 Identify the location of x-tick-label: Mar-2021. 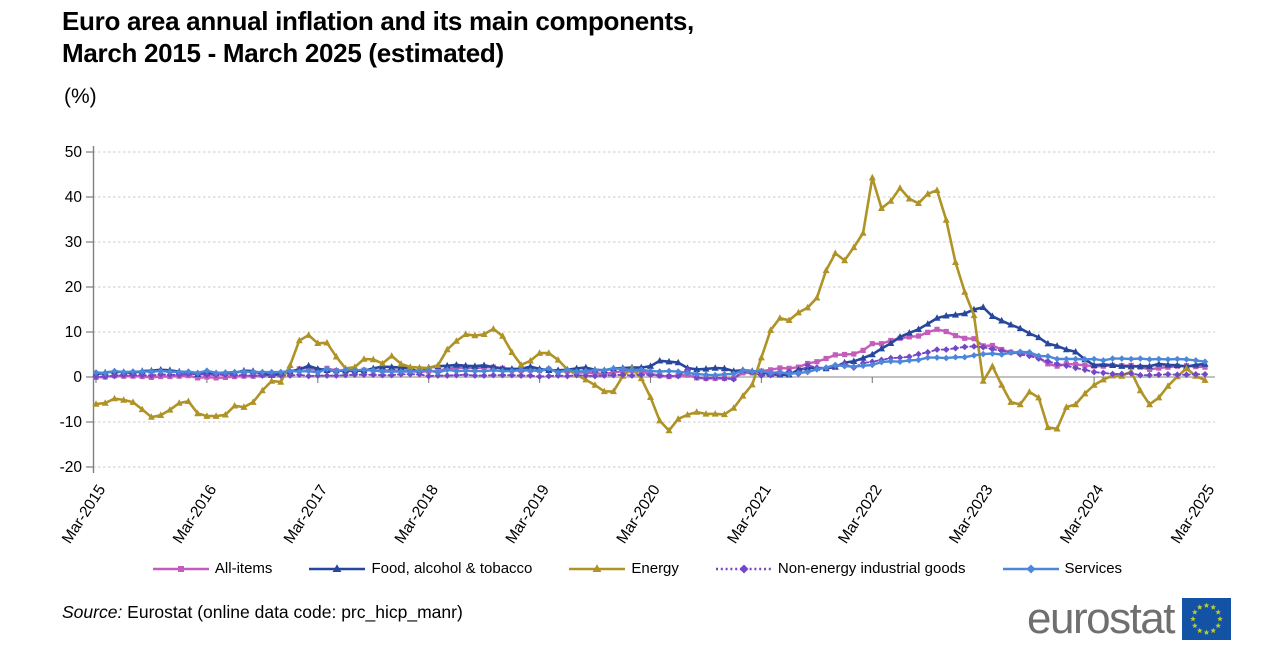
(749, 514).